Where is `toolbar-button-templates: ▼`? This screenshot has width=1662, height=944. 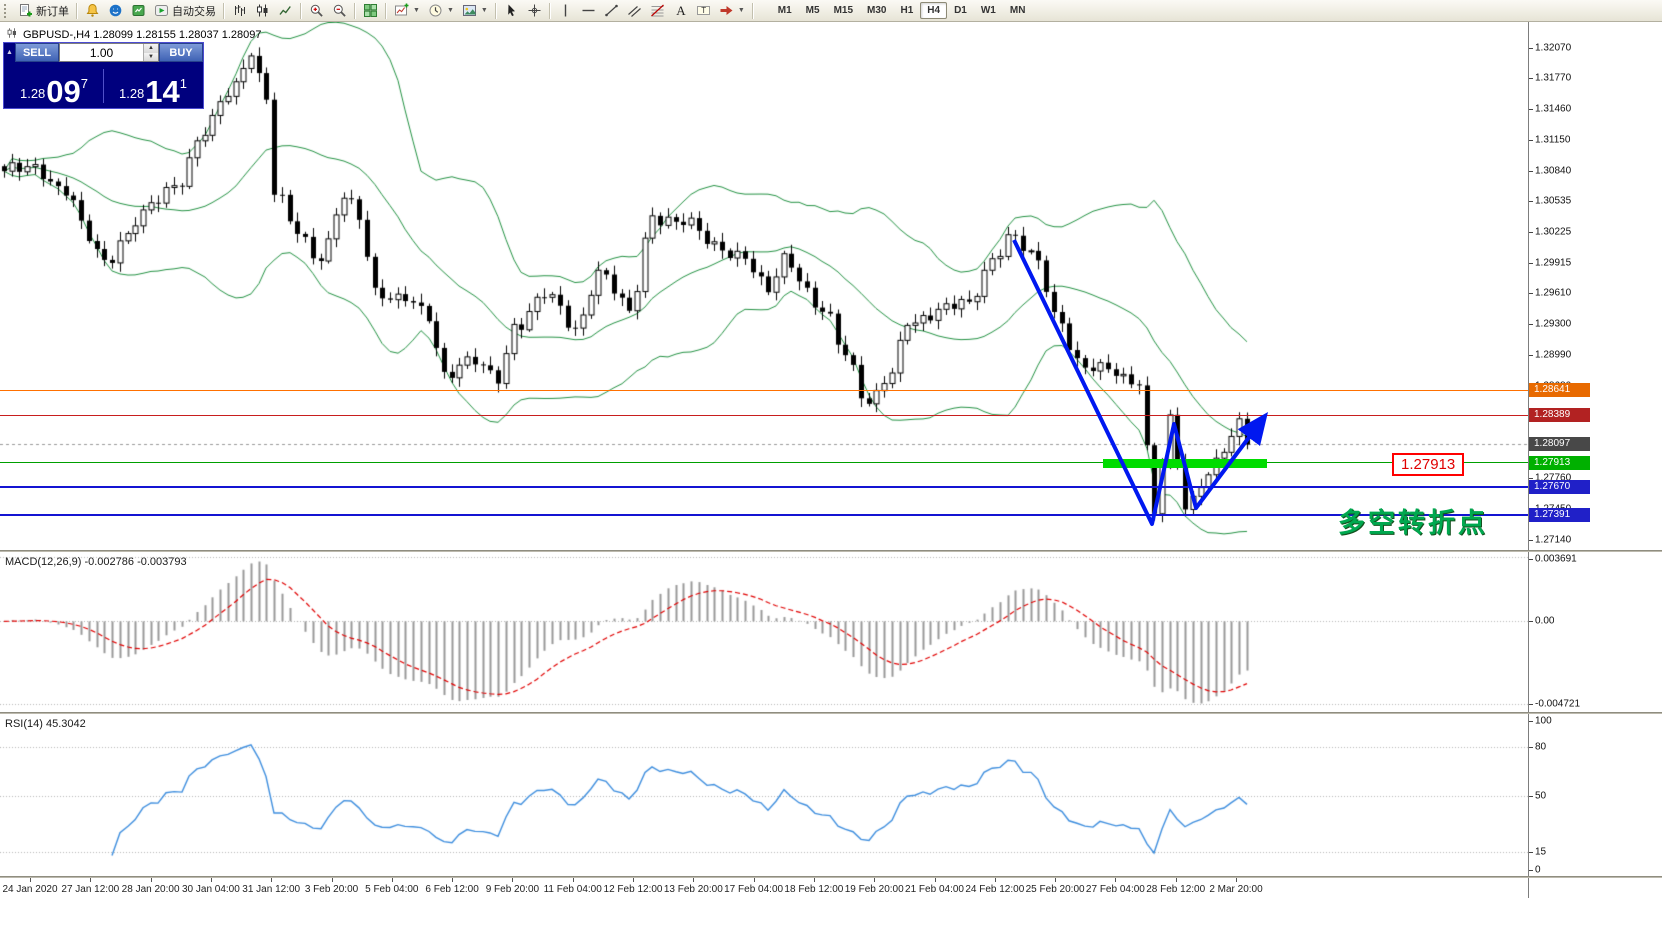 toolbar-button-templates: ▼ is located at coordinates (475, 11).